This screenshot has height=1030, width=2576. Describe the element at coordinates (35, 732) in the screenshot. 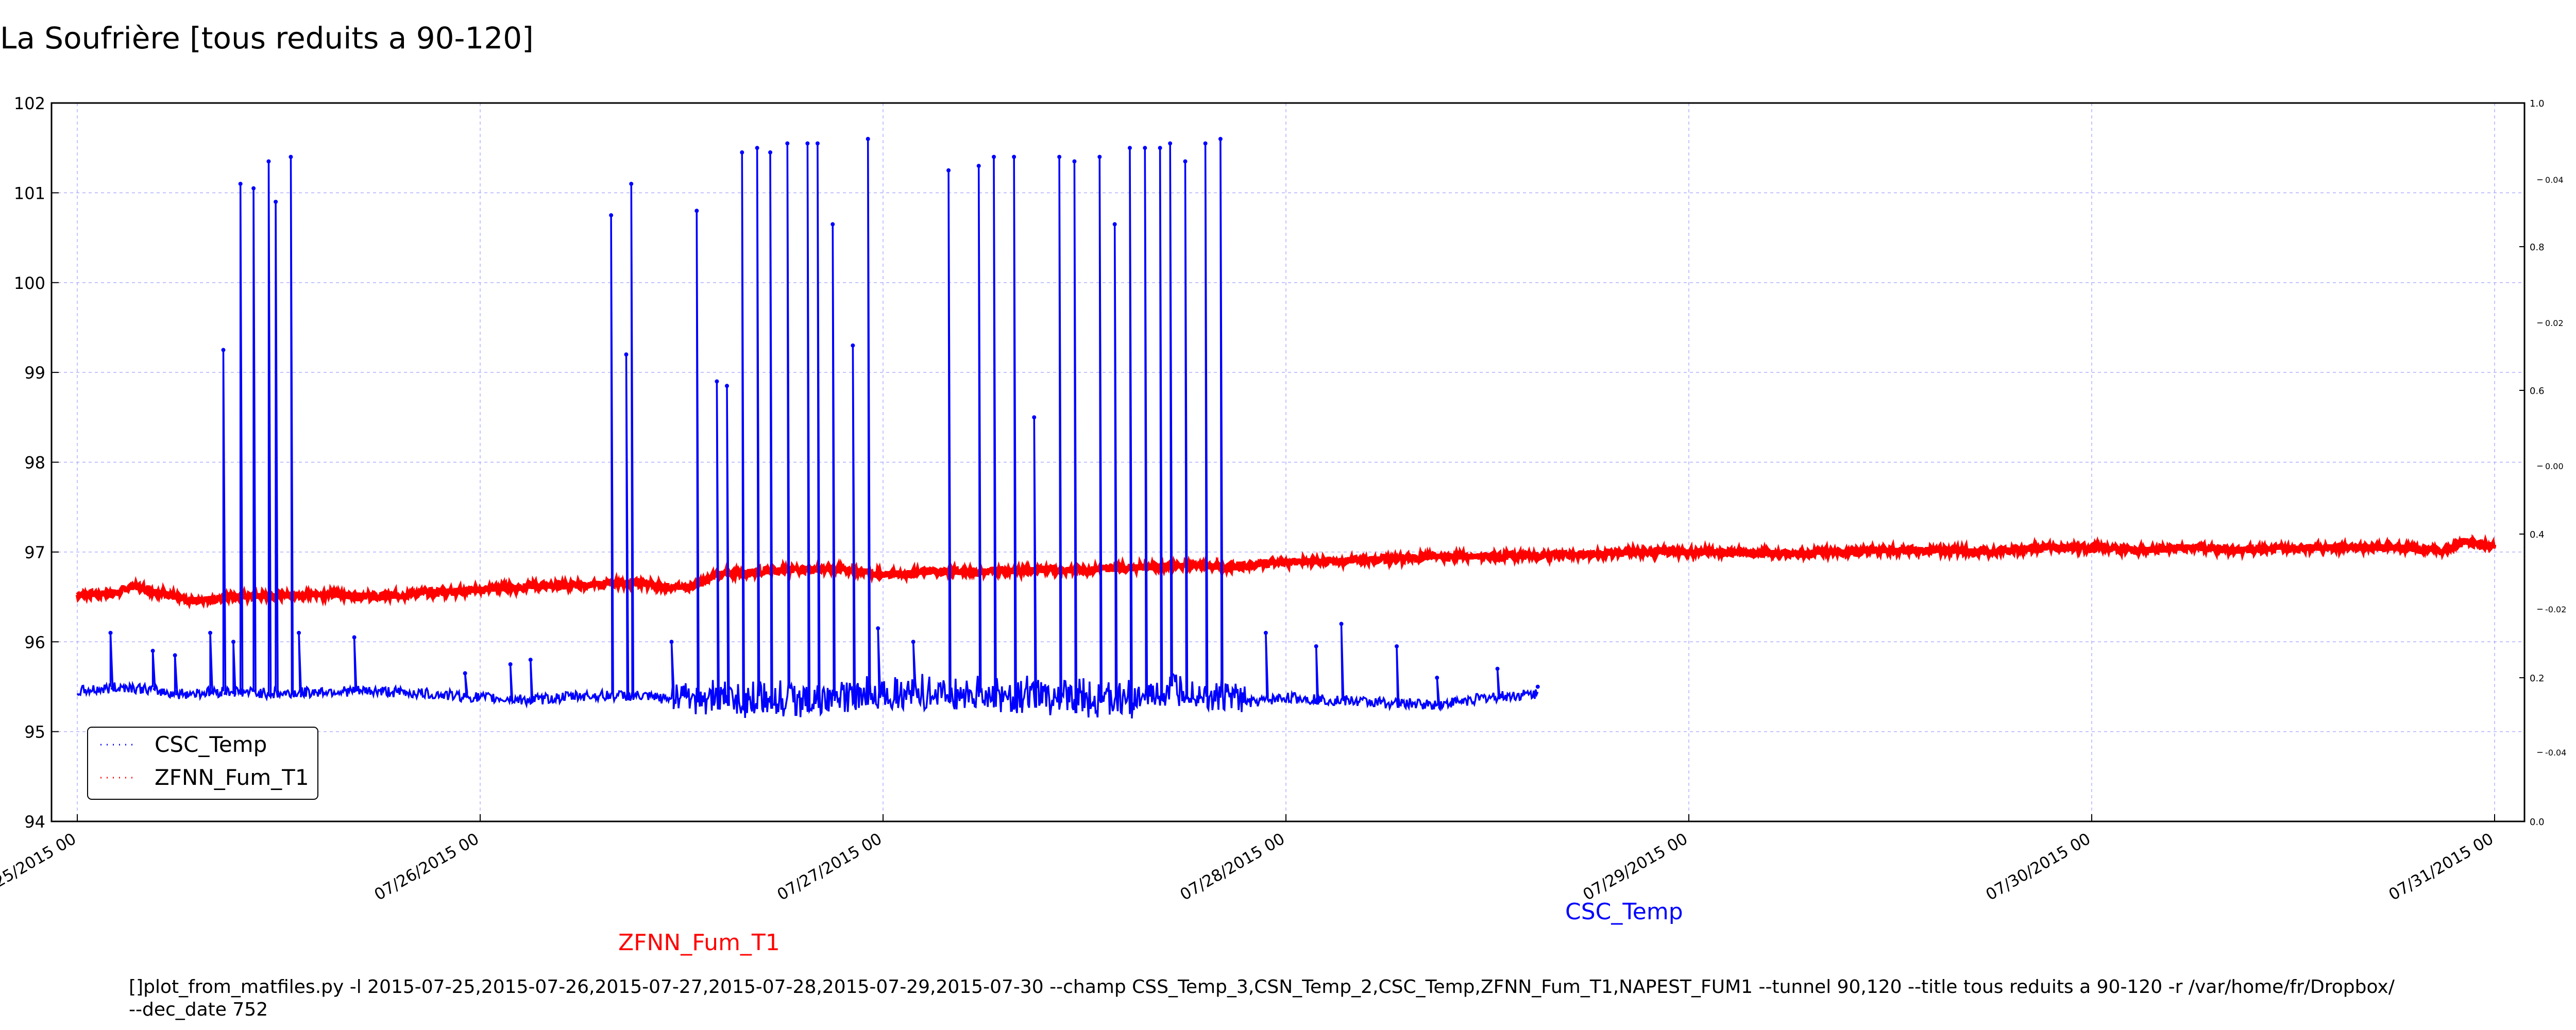

I see `y-tick-label: 95` at that location.